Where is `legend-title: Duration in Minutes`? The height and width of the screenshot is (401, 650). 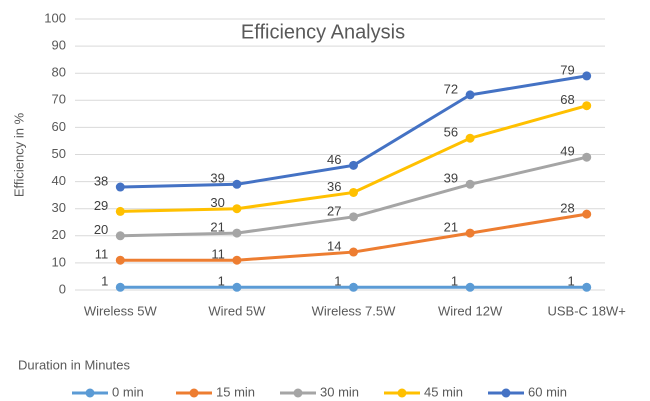
legend-title: Duration in Minutes is located at coordinates (74, 364).